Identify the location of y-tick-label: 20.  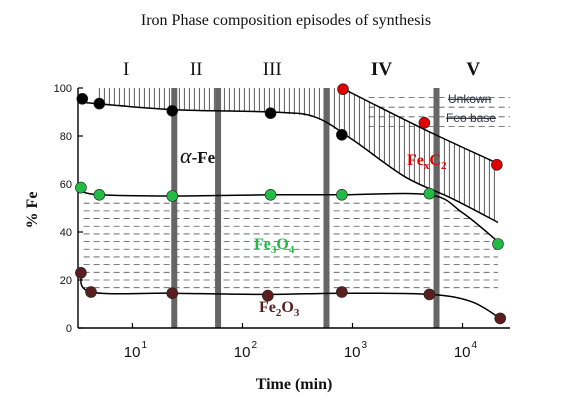
(66, 281).